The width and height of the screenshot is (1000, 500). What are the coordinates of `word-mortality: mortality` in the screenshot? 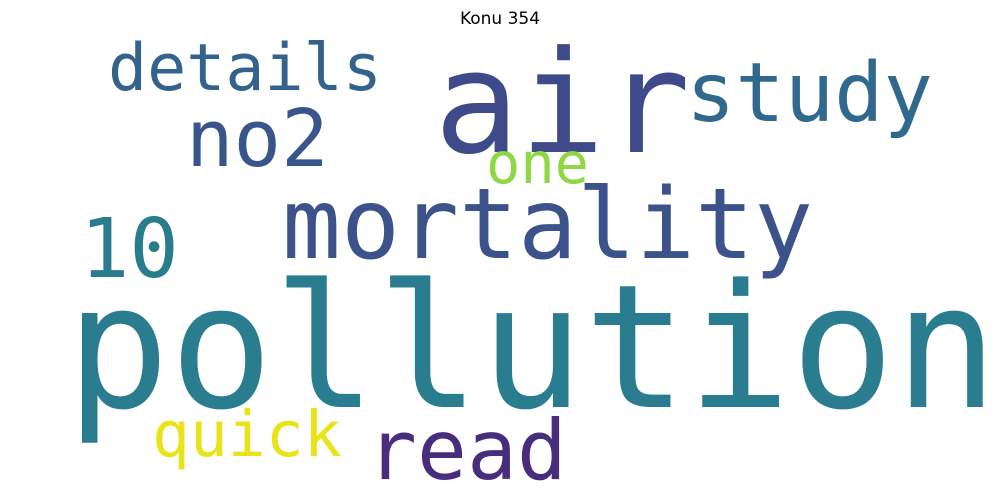 It's located at (548, 225).